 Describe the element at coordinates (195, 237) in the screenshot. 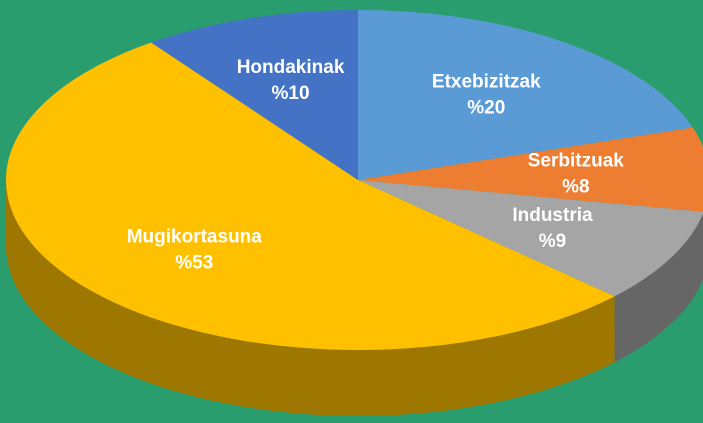

I see `slice-label: Mugikortasuna` at that location.